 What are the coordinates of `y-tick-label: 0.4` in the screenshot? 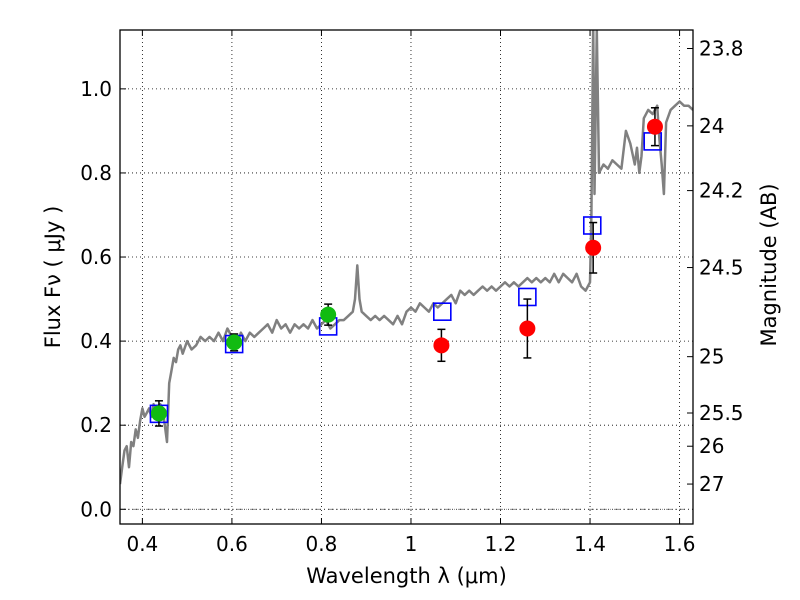 It's located at (96, 341).